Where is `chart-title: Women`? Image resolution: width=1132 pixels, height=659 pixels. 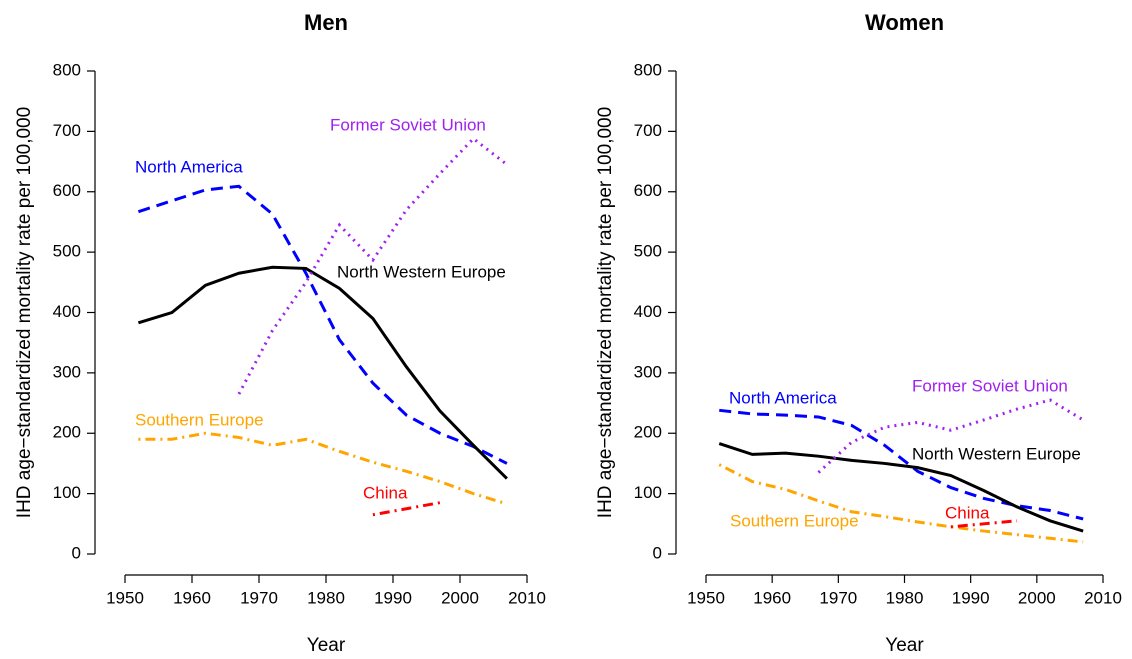
chart-title: Women is located at coordinates (904, 22).